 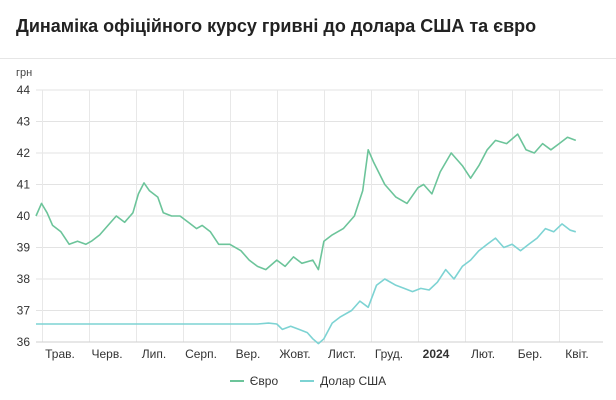 What do you see at coordinates (24, 73) in the screenshot?
I see `y-axis-unit: грн` at bounding box center [24, 73].